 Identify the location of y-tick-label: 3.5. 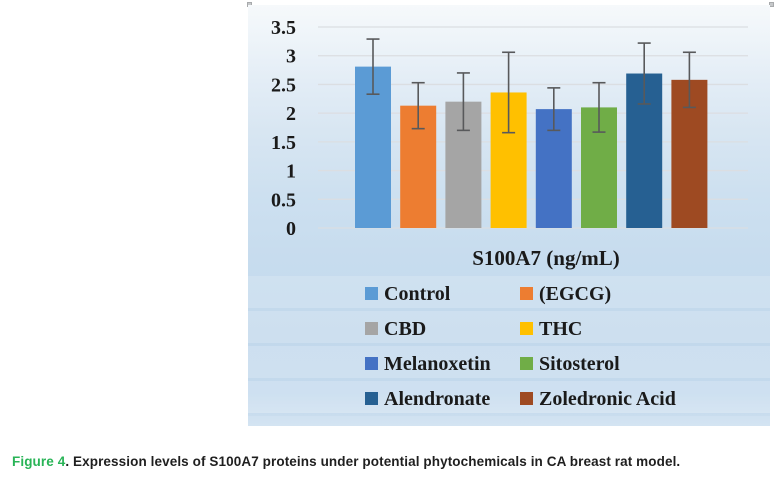
(283, 28).